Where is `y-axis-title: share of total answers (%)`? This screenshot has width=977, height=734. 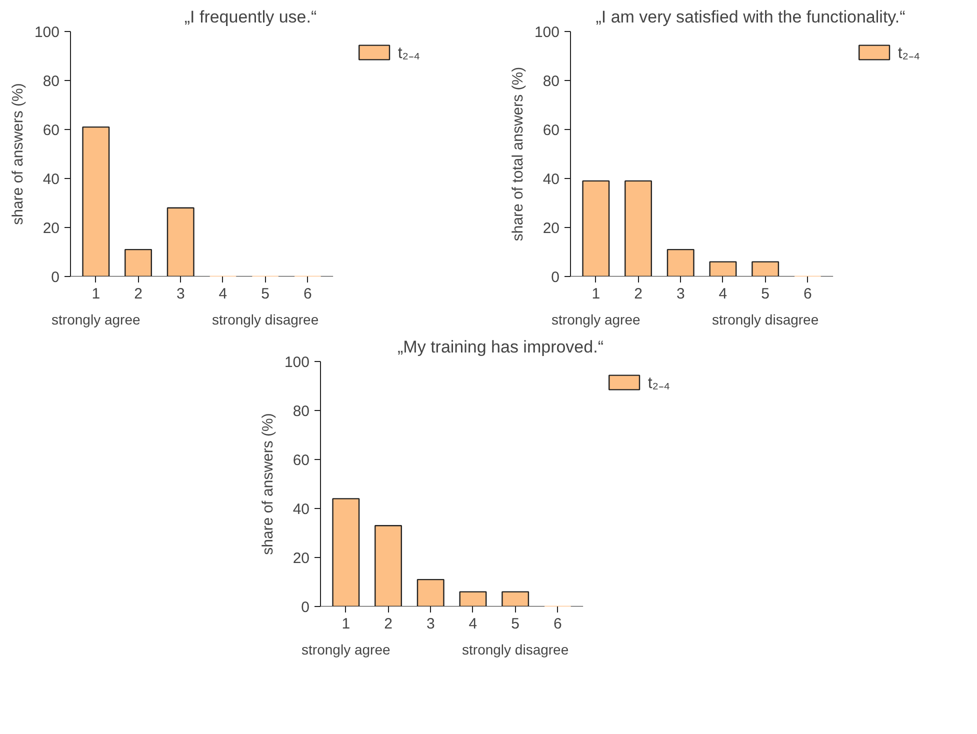
y-axis-title: share of total answers (%) is located at coordinates (517, 154).